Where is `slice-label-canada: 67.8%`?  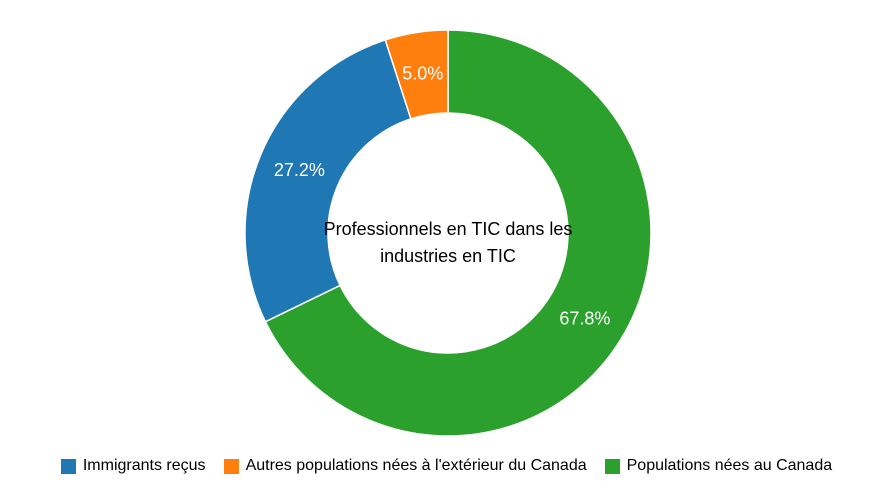
slice-label-canada: 67.8% is located at coordinates (584, 319).